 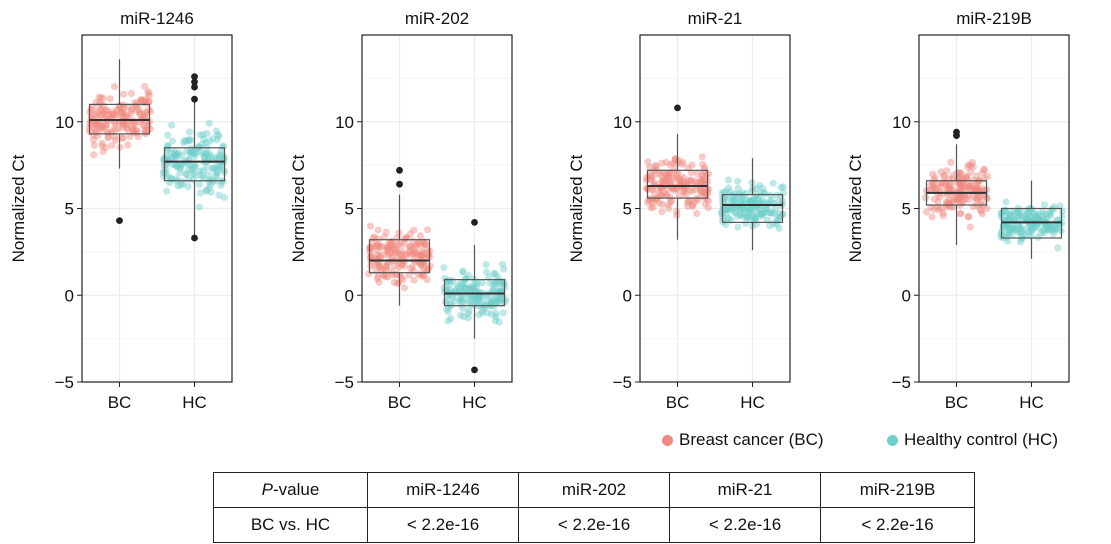 I want to click on panel-title: miR-219B, so click(x=994, y=18).